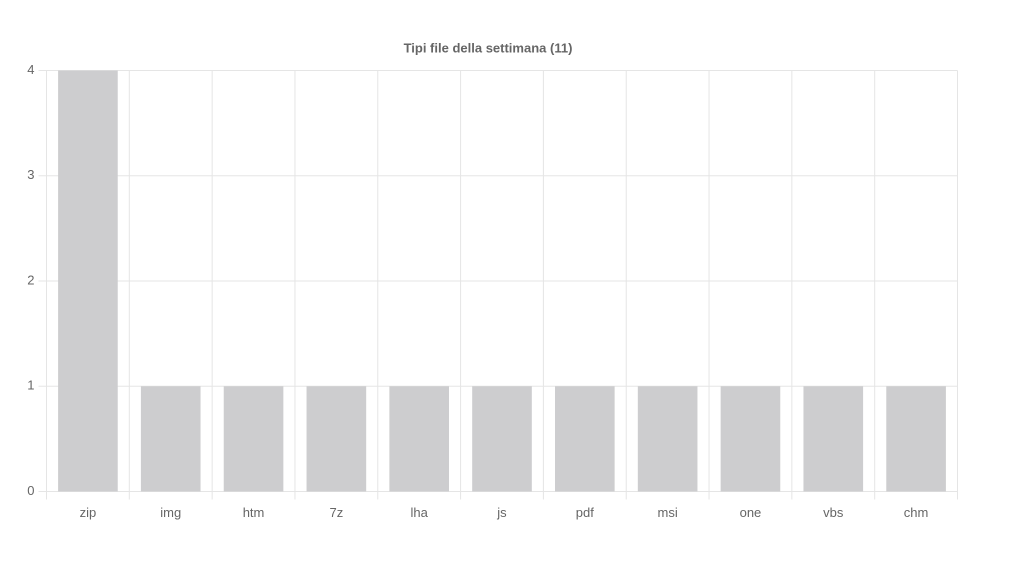 This screenshot has width=1024, height=561. Describe the element at coordinates (585, 512) in the screenshot. I see `x-tick-label: pdf` at that location.